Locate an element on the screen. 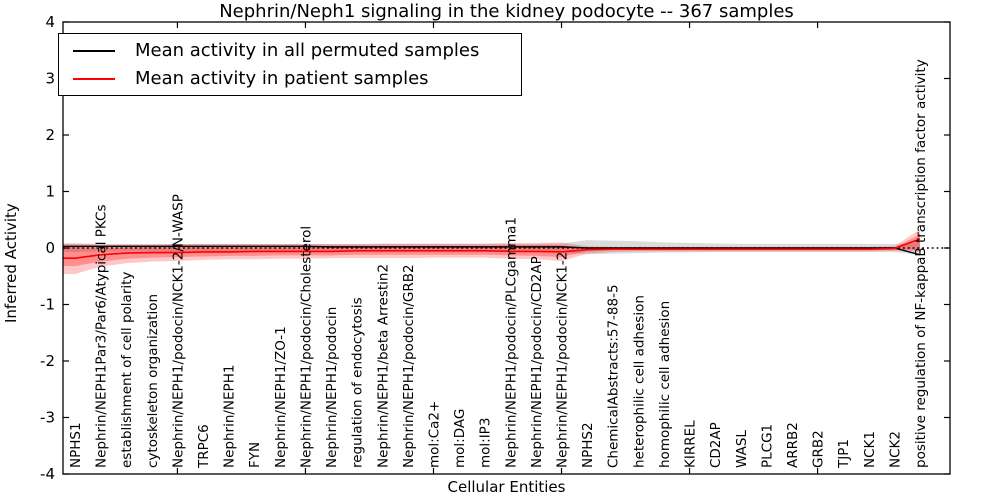 The image size is (1000, 500). category-label: TRPC6 is located at coordinates (204, 446).